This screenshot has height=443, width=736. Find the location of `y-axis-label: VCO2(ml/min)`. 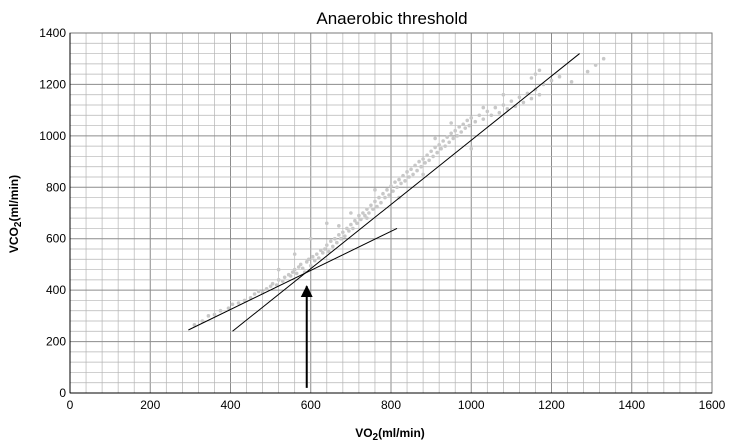

y-axis-label: VCO2(ml/min) is located at coordinates (15, 214).